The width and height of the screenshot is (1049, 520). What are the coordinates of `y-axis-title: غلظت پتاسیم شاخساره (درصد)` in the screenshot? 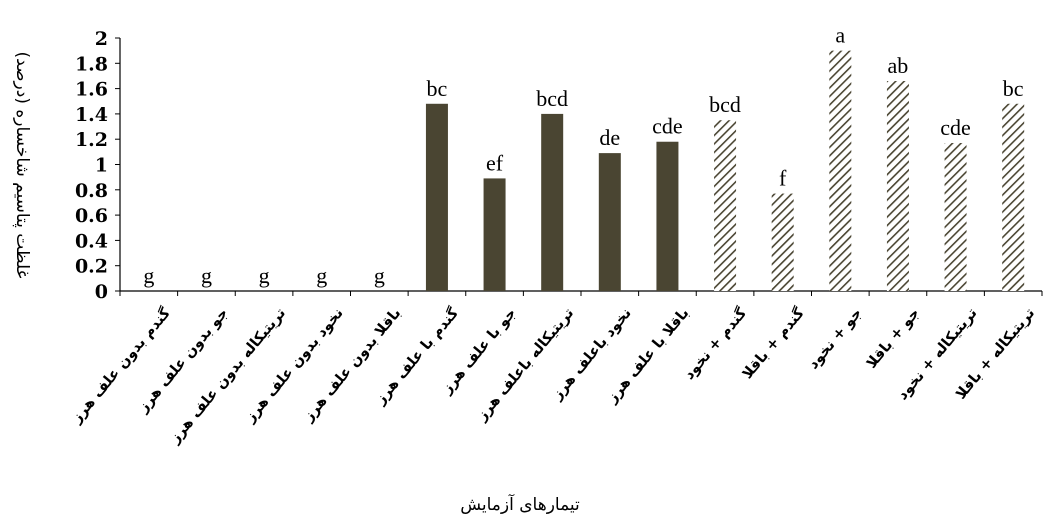 It's located at (22, 165).